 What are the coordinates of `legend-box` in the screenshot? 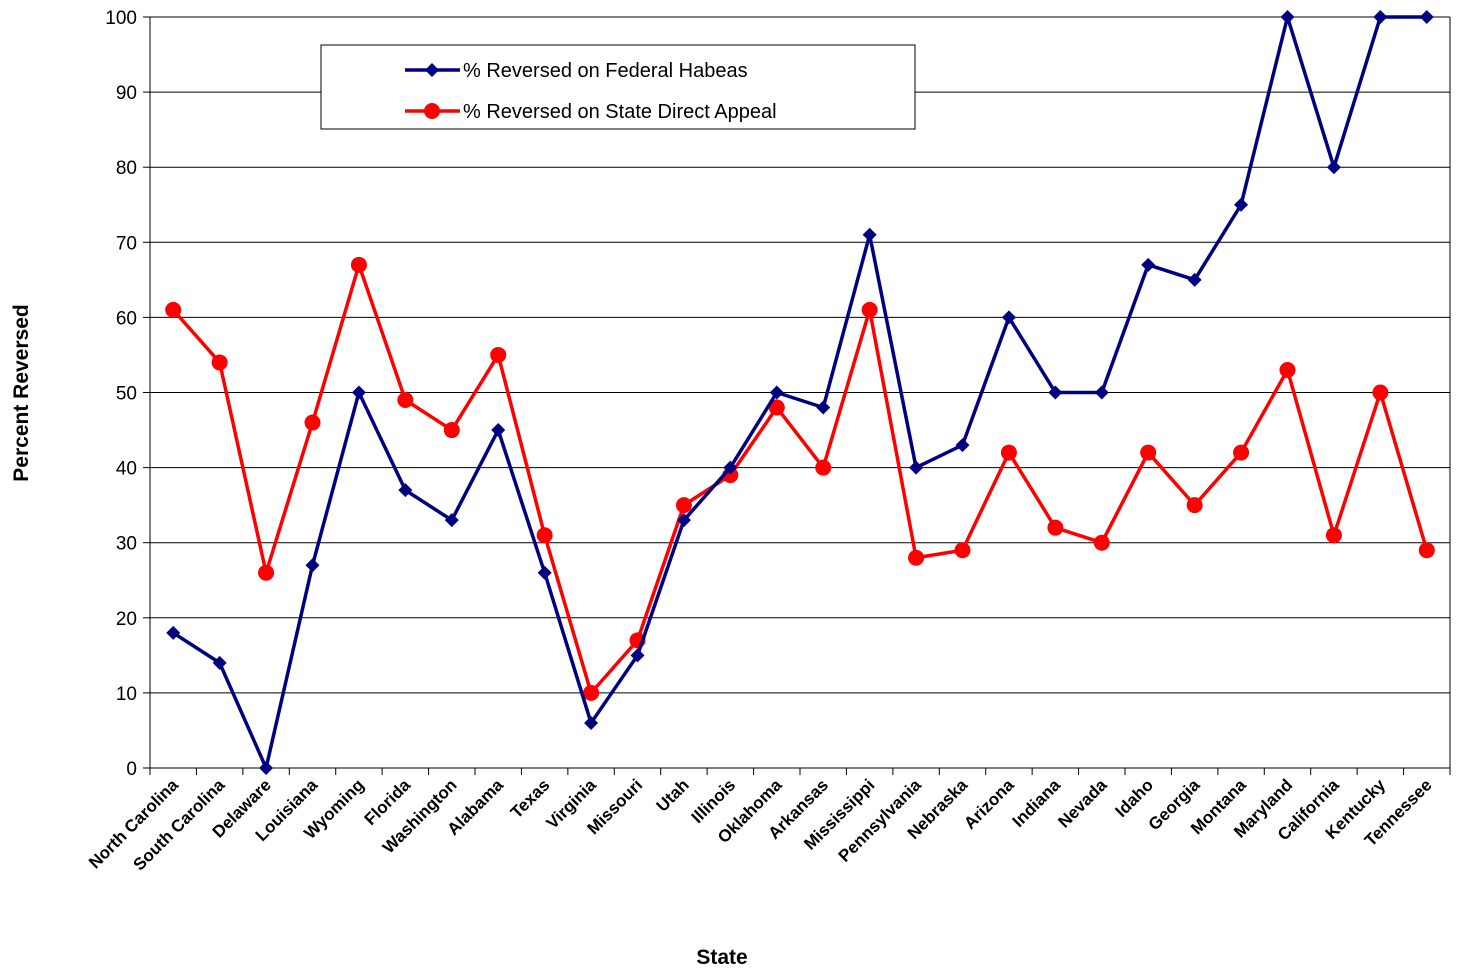 It's located at (618, 87).